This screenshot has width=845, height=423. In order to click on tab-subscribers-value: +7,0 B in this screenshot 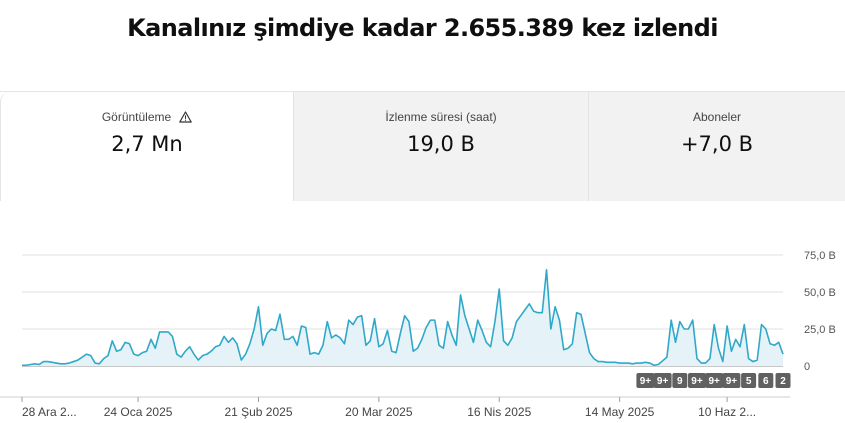, I will do `click(717, 144)`.